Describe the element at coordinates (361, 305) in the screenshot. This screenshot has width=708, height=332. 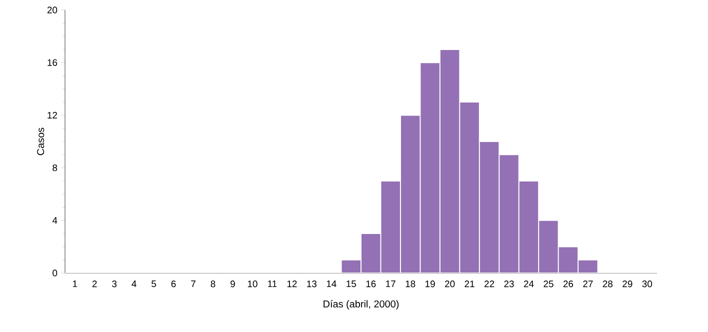
I see `x-axis-title: Días (abril, 2000)` at that location.